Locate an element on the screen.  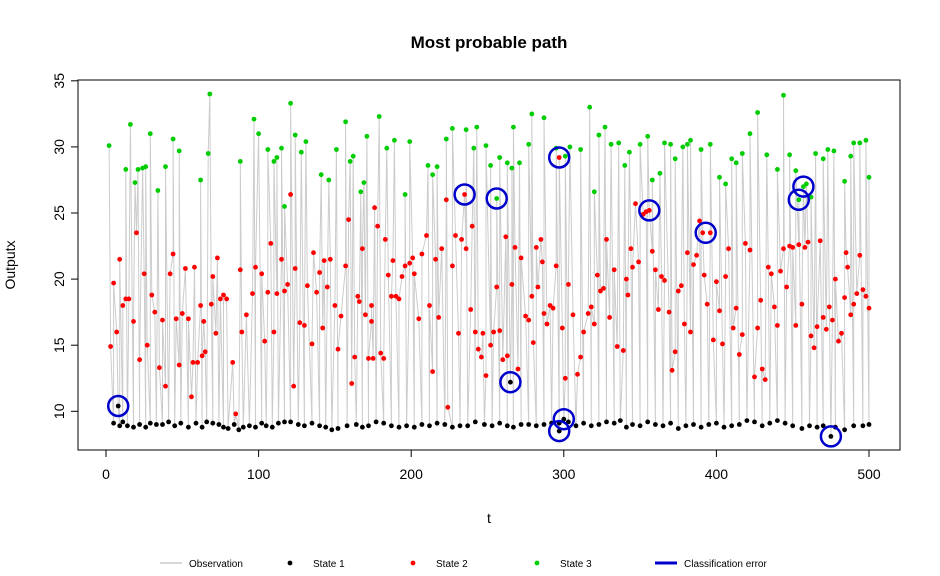
x-tick-label: 300 is located at coordinates (564, 474).